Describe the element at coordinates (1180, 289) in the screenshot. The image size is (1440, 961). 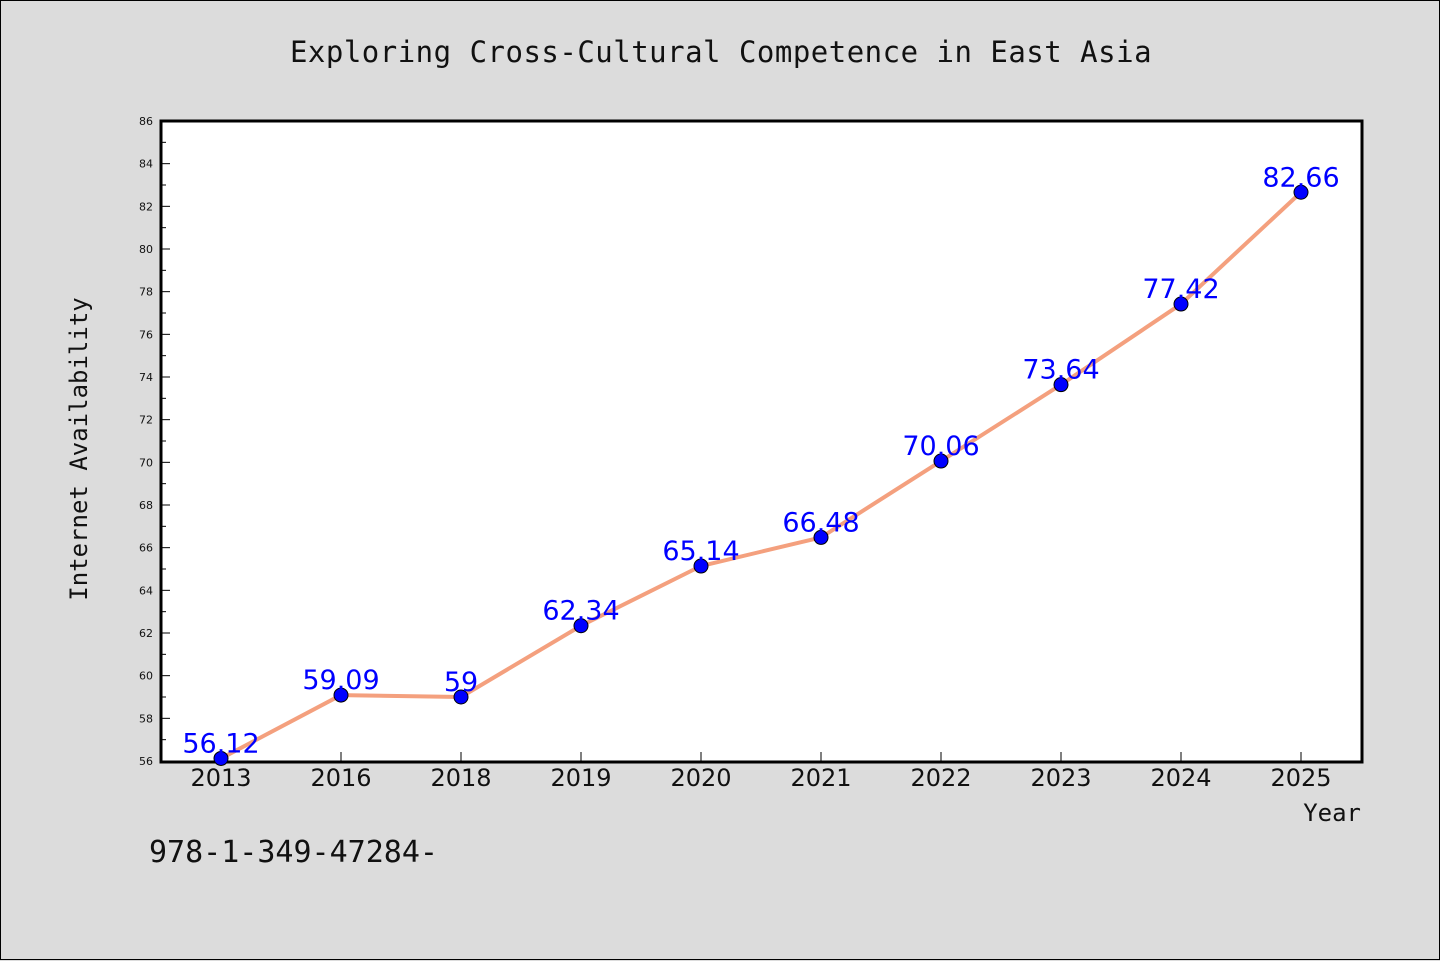
I see `data-label: 77.42` at that location.